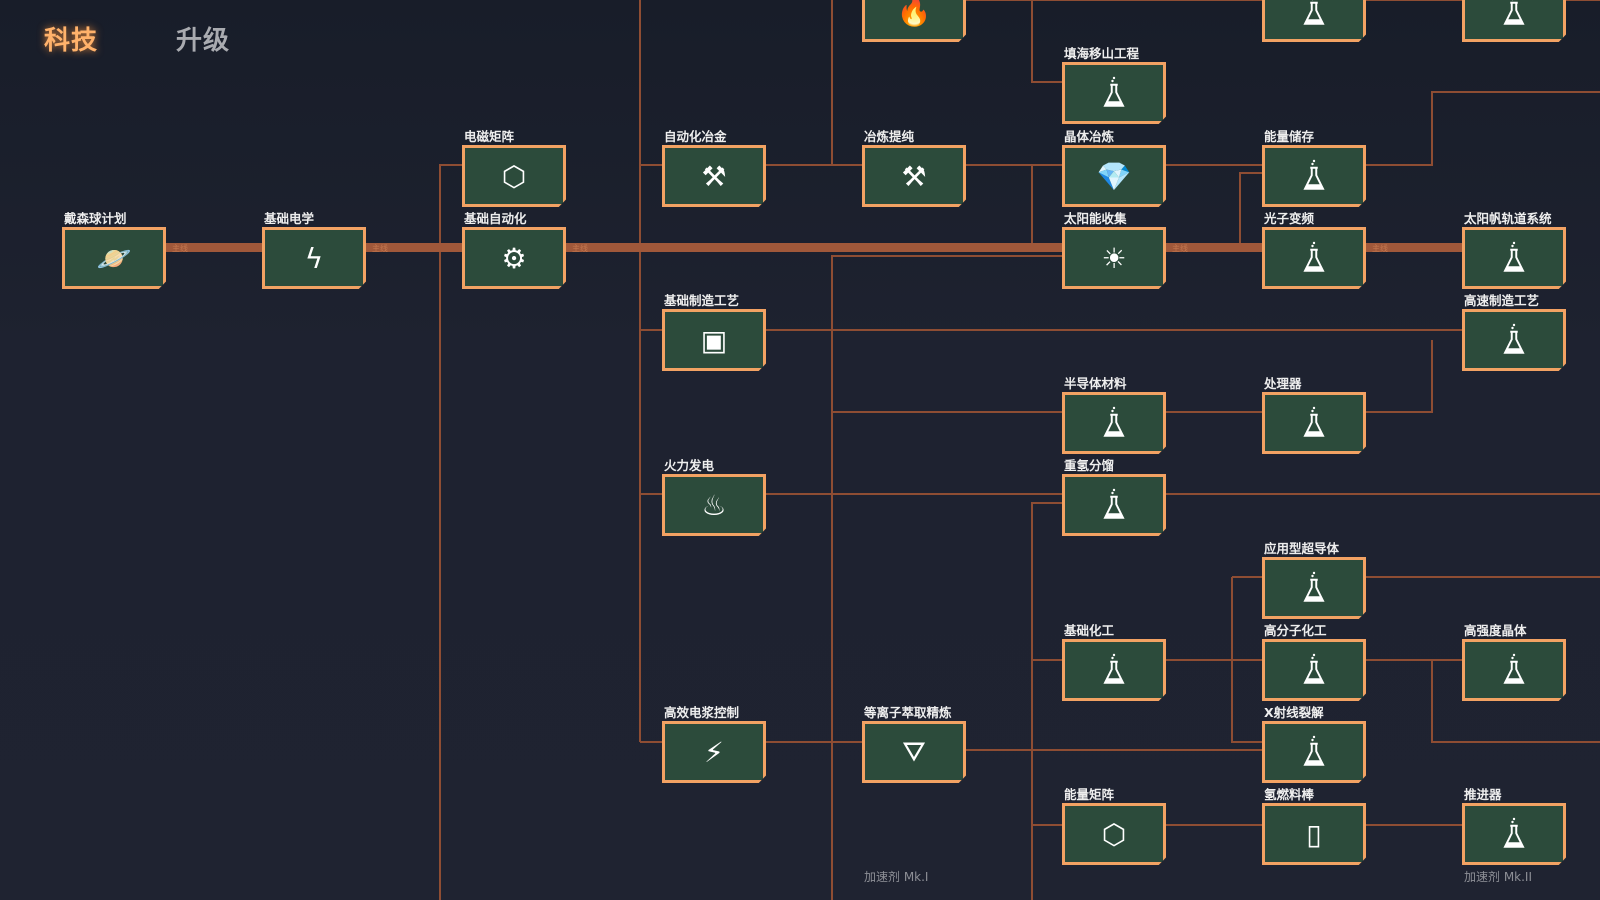 This screenshot has width=1600, height=900. I want to click on tech-node: 太阳帆轨道系统, so click(1514, 250).